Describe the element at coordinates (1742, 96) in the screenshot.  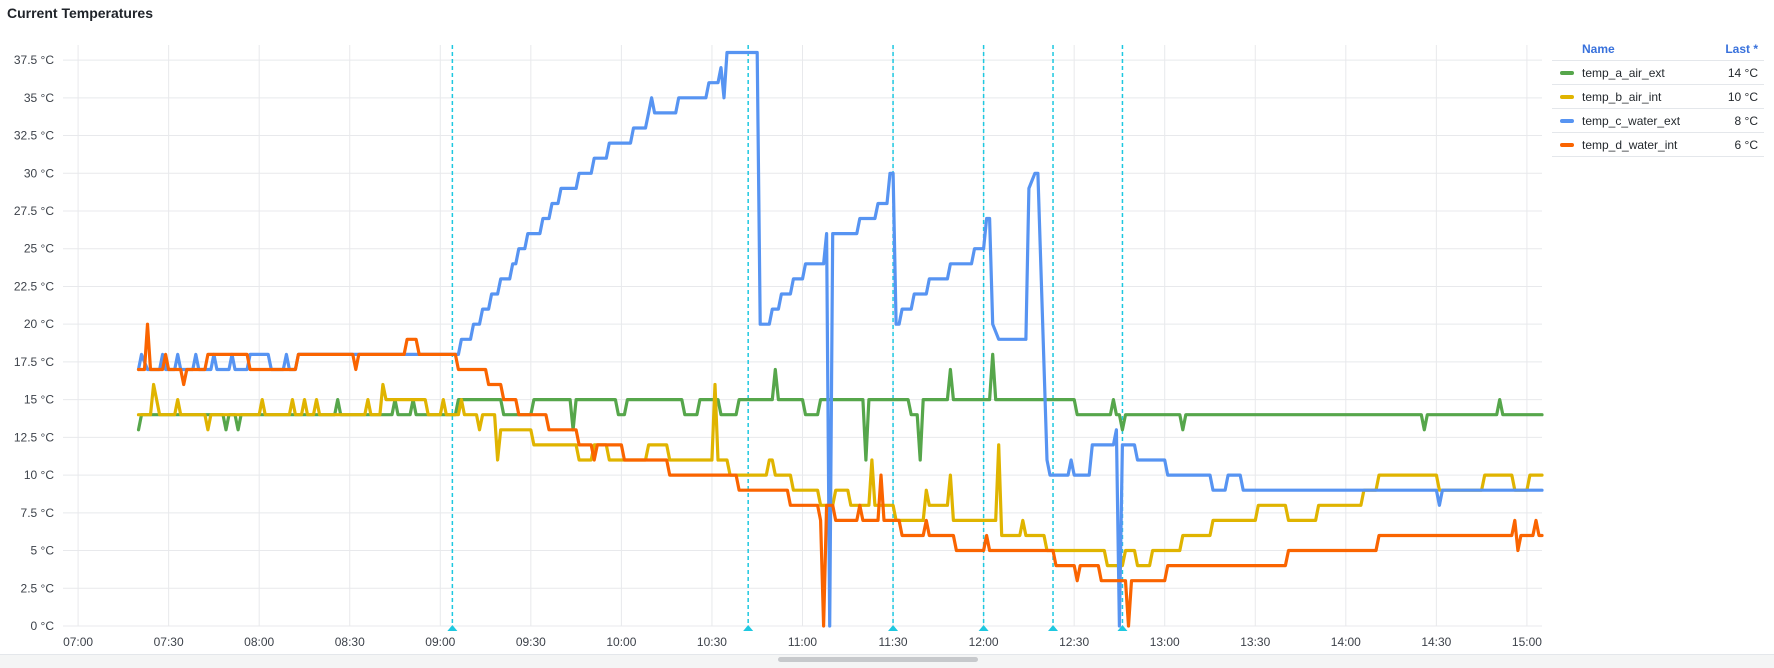
I see `legend-item-last: 10 °C` at that location.